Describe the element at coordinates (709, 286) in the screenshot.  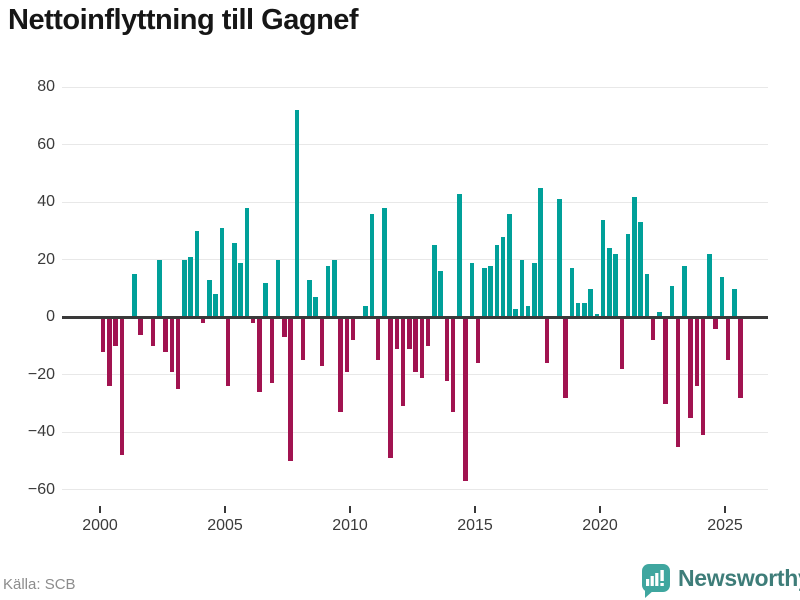
I see `bar-2000-q97` at that location.